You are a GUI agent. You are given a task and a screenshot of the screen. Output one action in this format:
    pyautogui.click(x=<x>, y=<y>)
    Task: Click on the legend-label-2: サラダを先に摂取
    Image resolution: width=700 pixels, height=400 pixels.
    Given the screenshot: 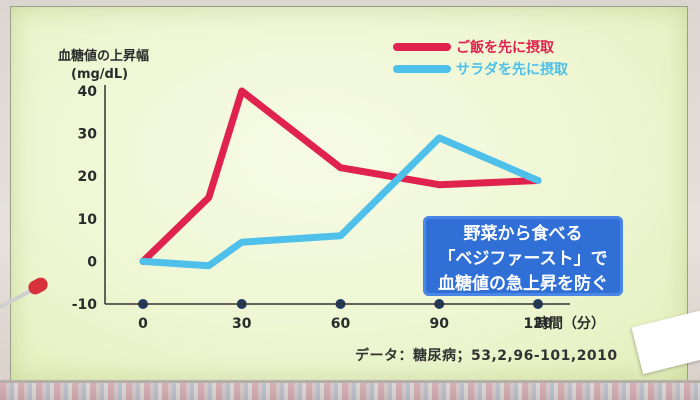 What is the action you would take?
    pyautogui.click(x=512, y=69)
    